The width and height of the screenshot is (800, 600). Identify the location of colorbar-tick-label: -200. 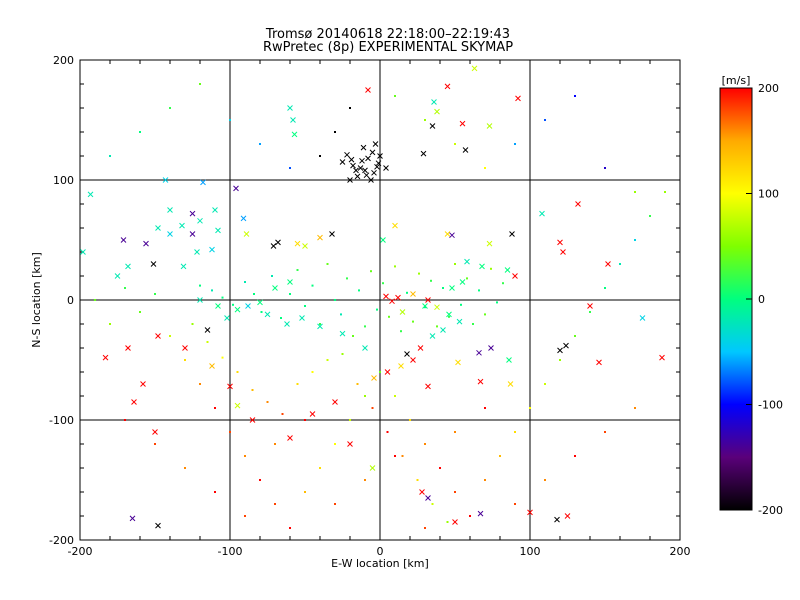
(770, 510).